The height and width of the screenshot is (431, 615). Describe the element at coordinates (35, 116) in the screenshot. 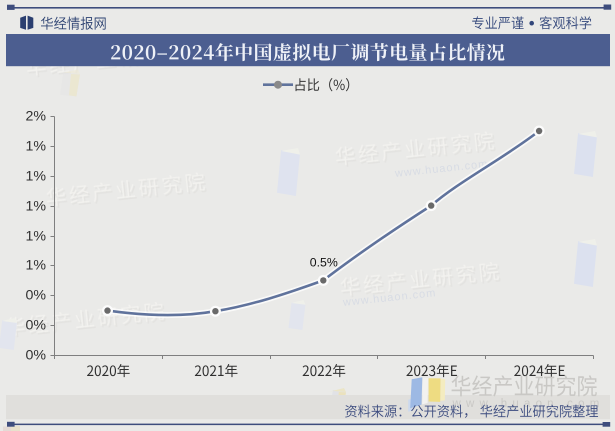

I see `svg-text: 2%` at that location.